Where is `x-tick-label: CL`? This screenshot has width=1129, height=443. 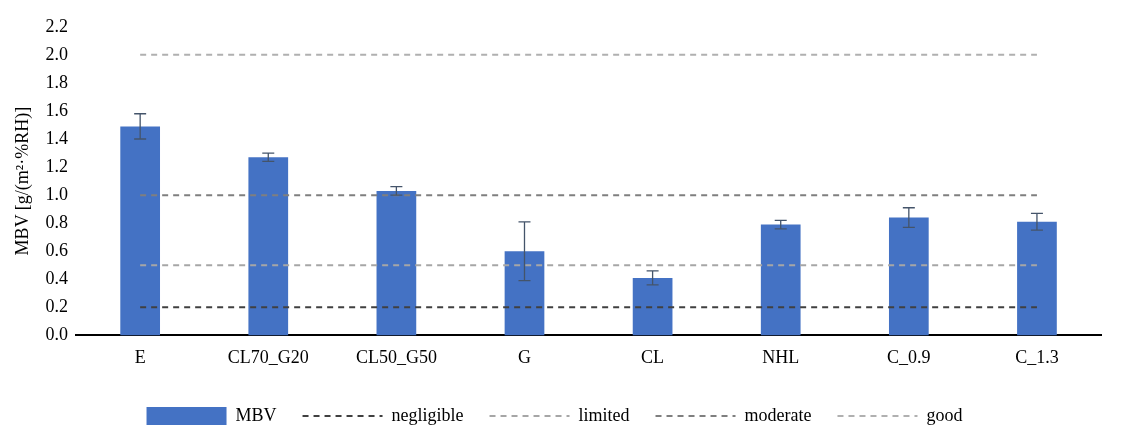 x-tick-label: CL is located at coordinates (653, 356).